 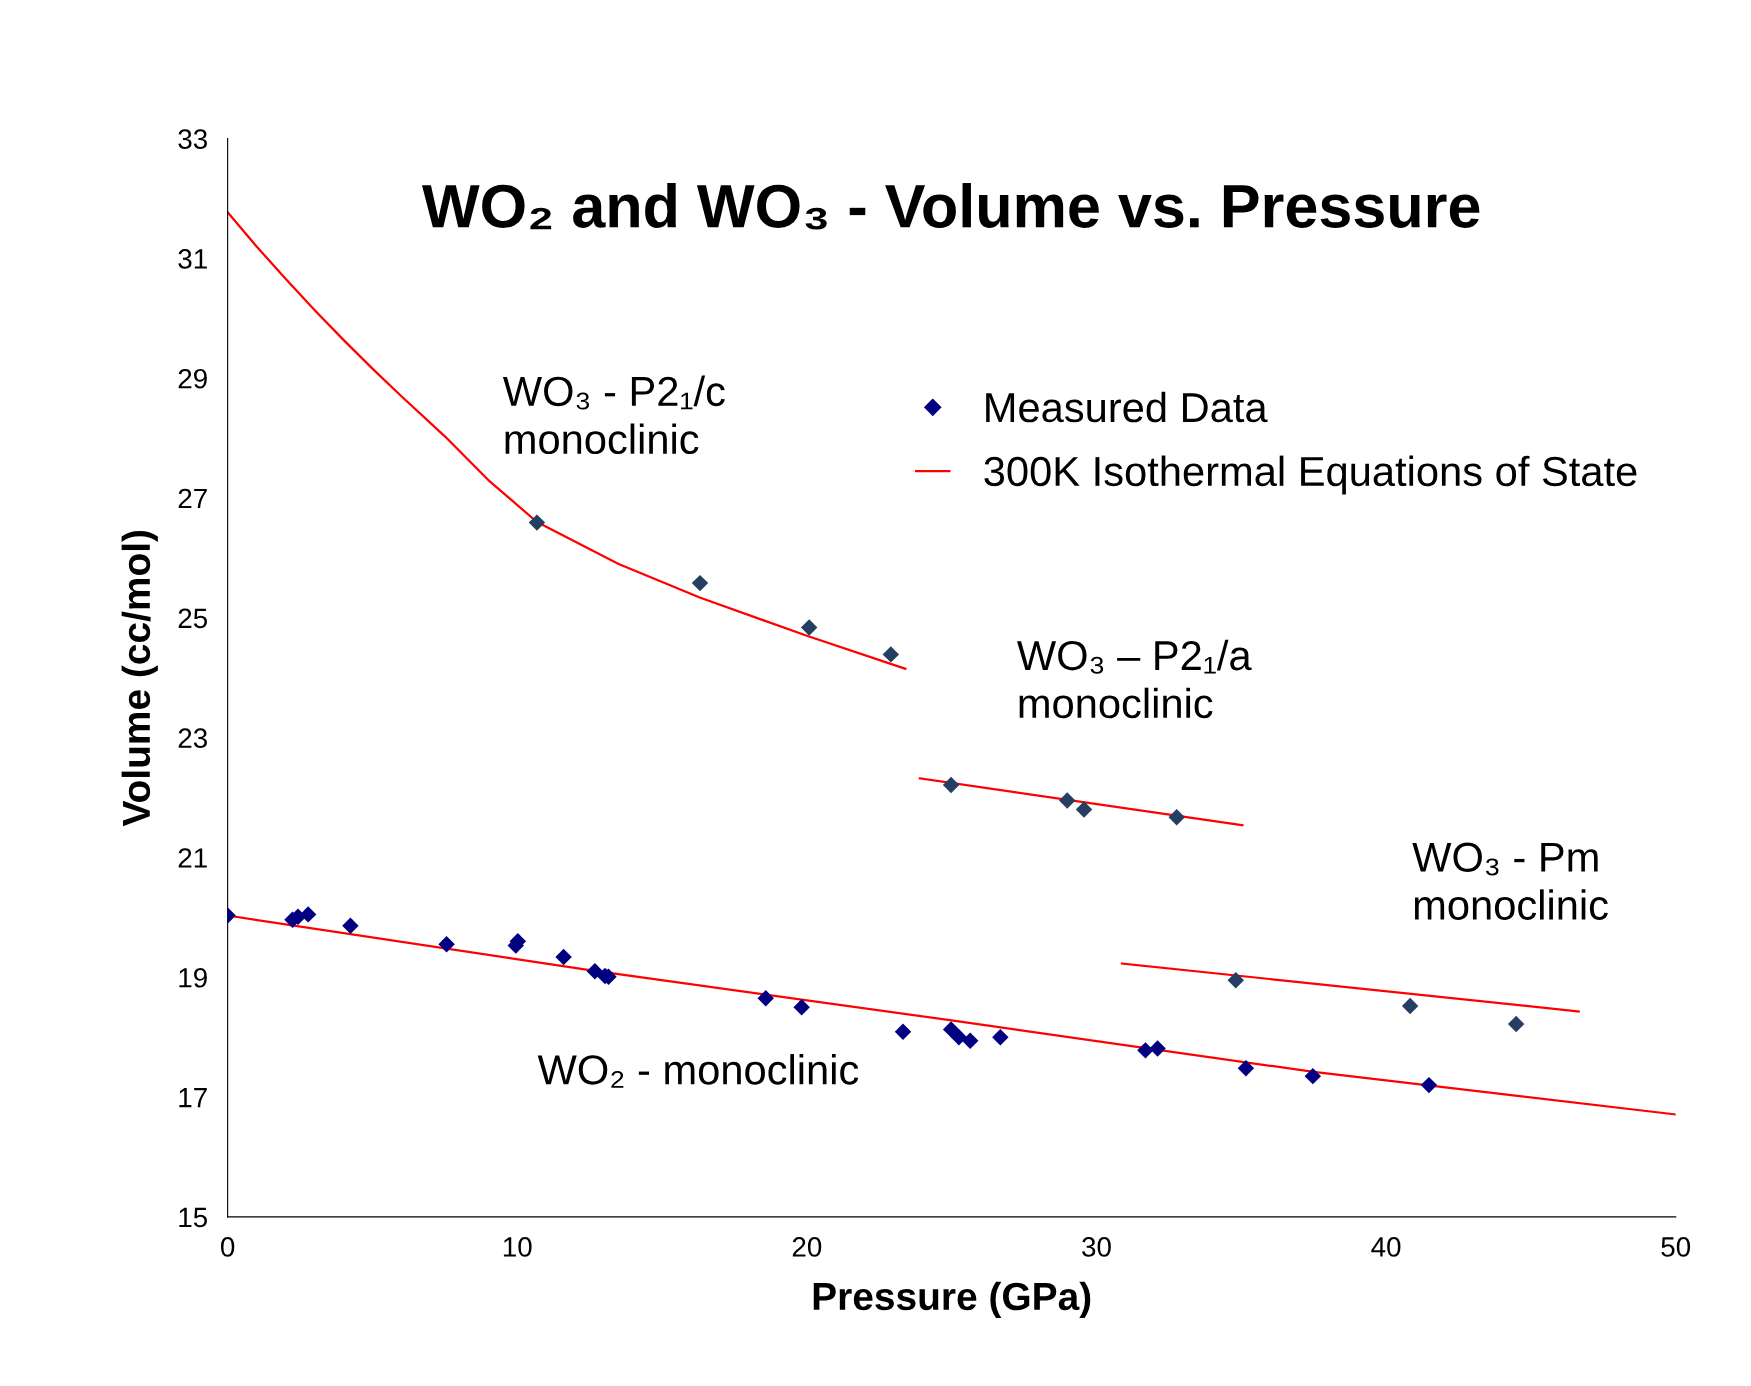 I want to click on y-tick-label: 19, so click(x=193, y=977).